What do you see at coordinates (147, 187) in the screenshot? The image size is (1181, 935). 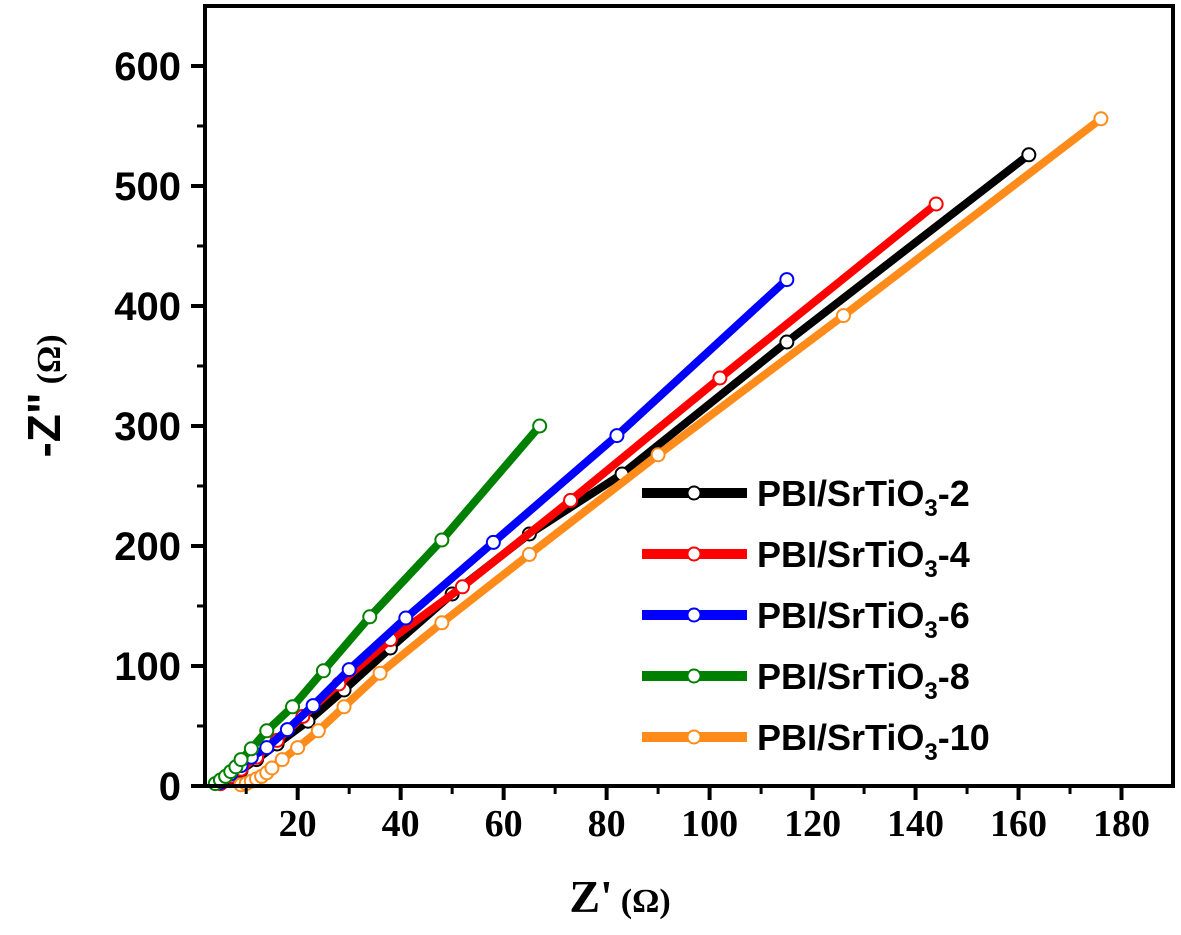 I see `y-tick-label: 500` at bounding box center [147, 187].